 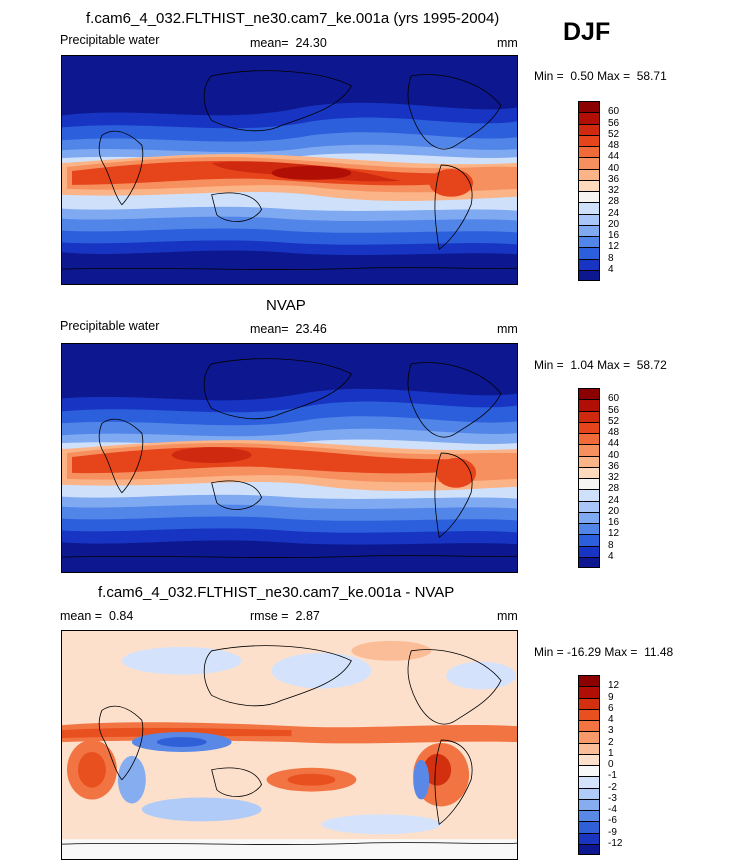 I want to click on panel1-units: mm, so click(x=507, y=43).